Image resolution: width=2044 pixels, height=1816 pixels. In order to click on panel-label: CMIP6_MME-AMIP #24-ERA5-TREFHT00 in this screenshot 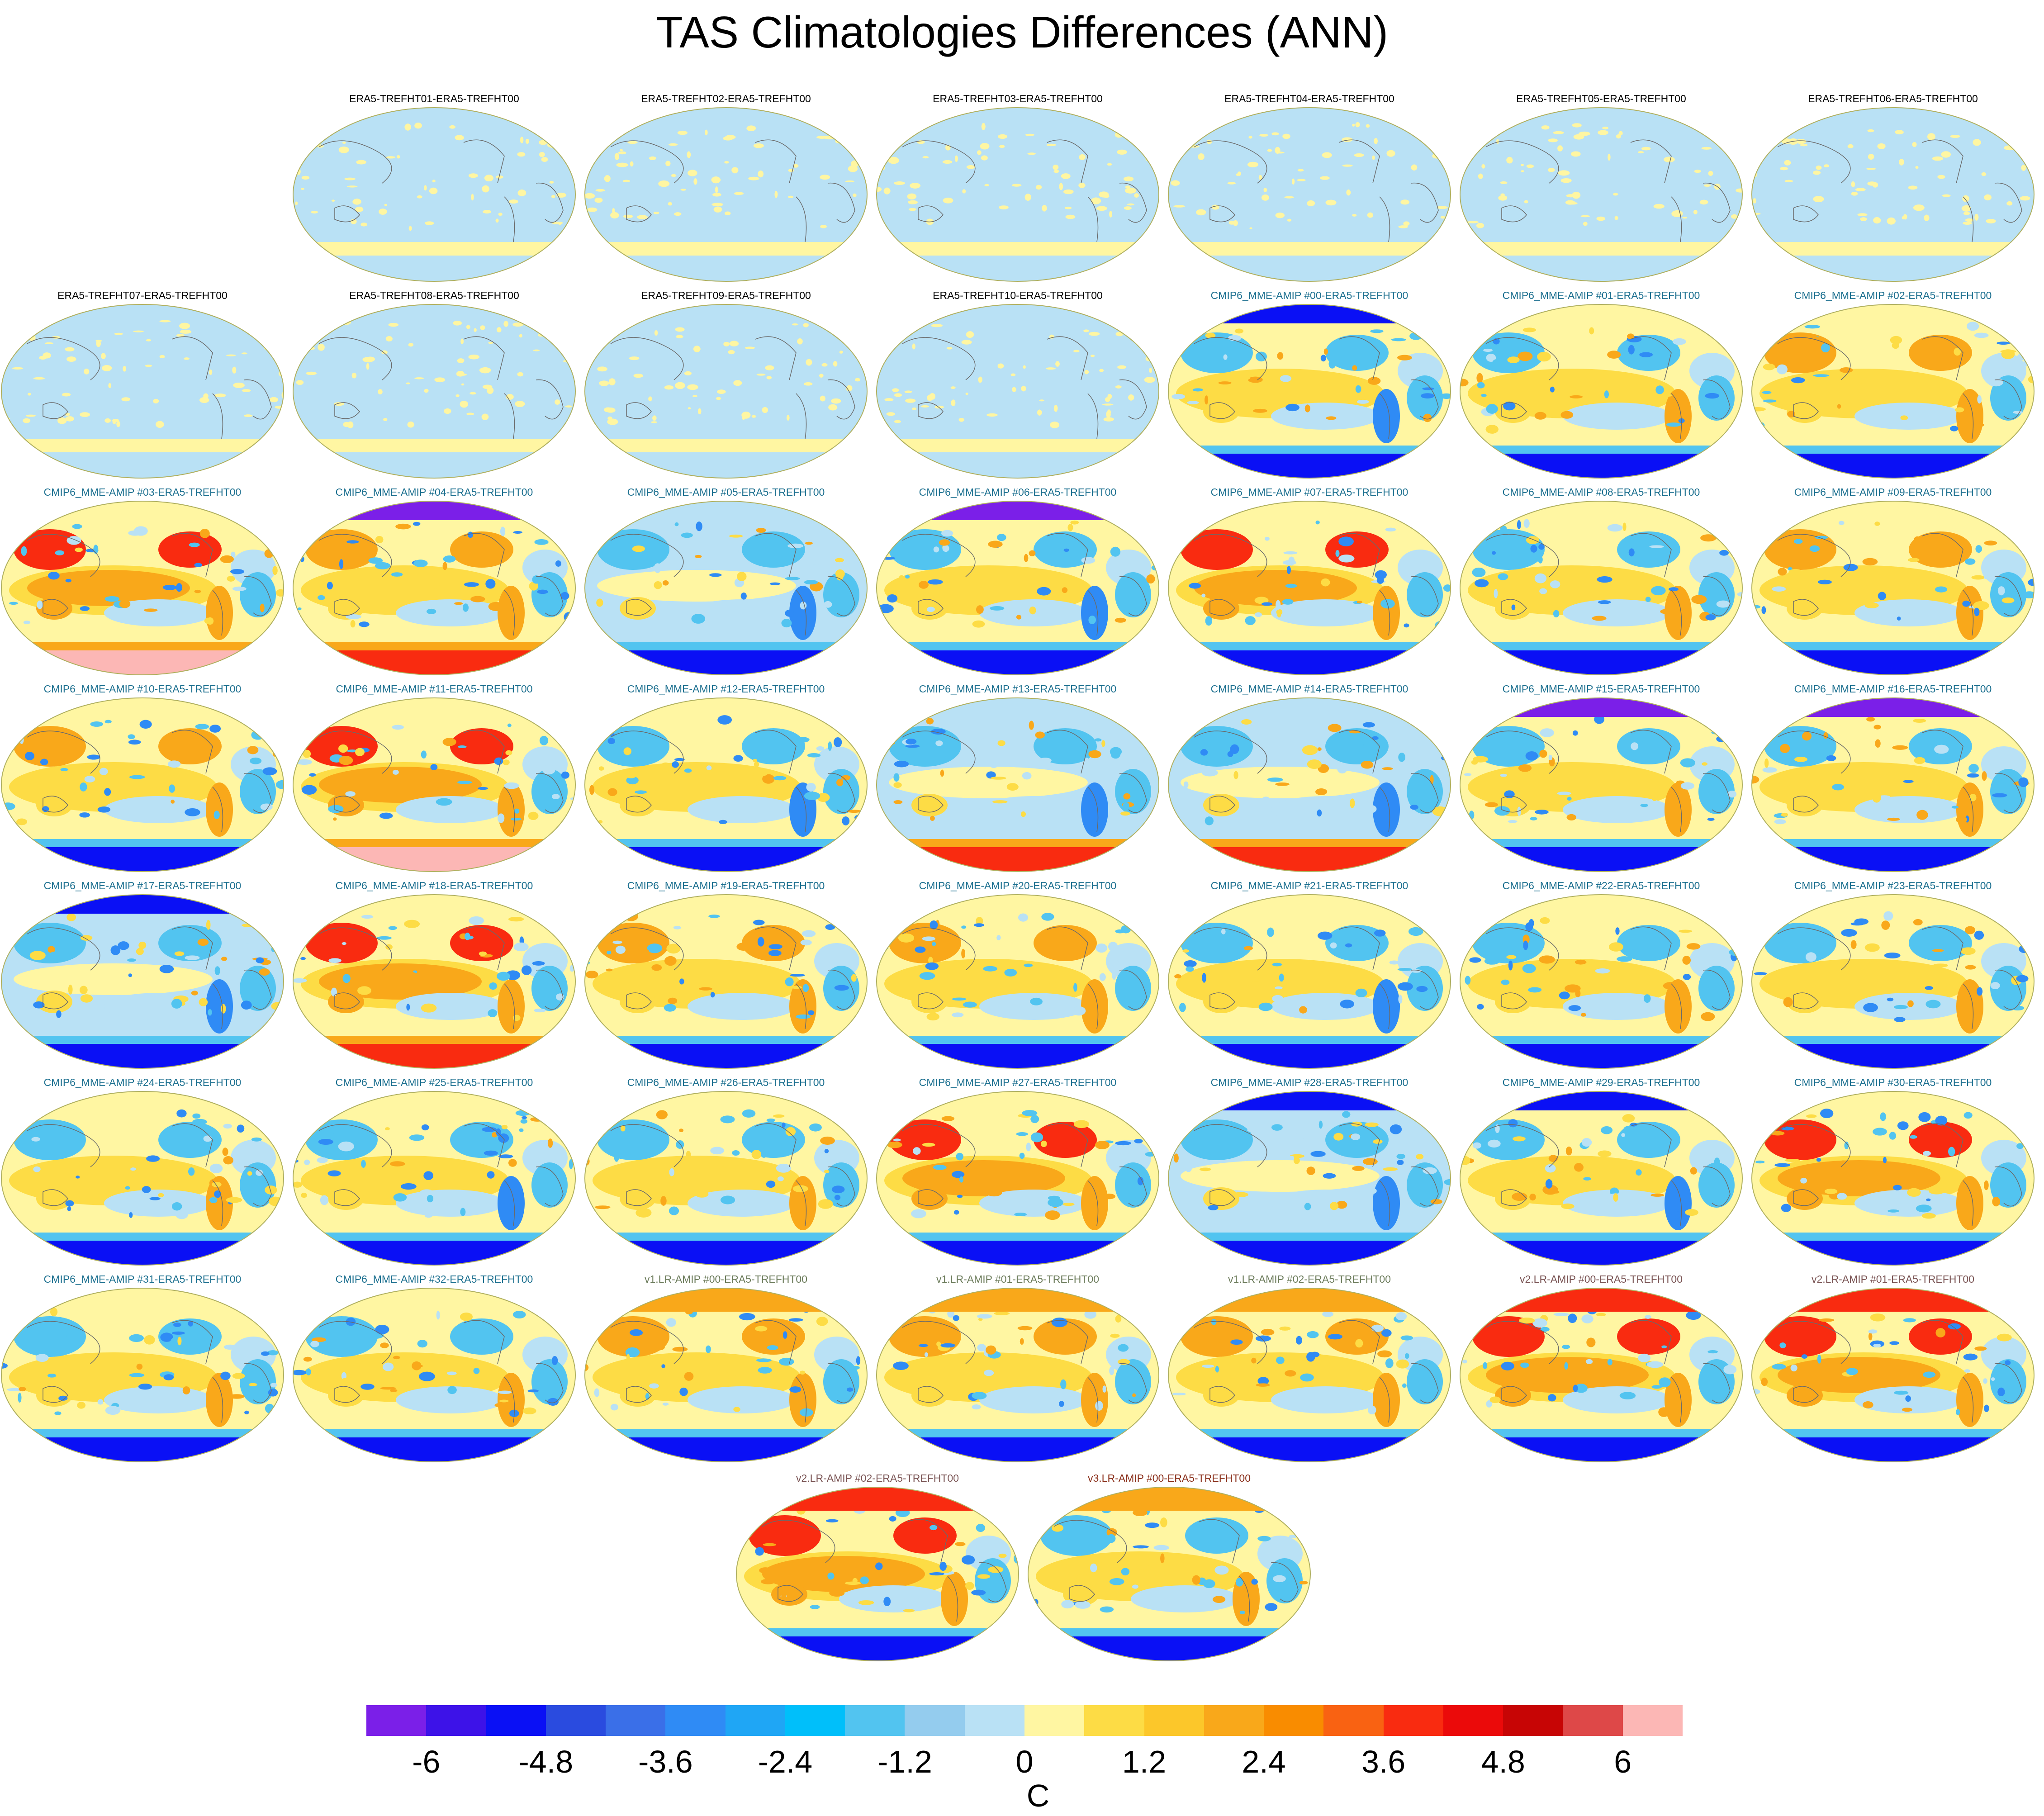, I will do `click(142, 1082)`.